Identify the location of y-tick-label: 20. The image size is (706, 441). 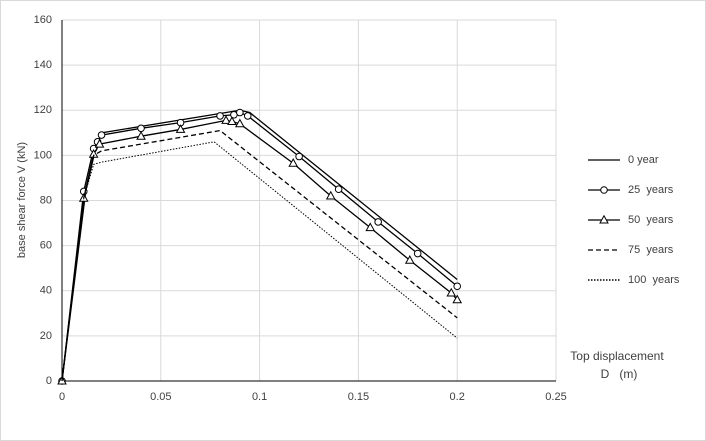
(46, 336).